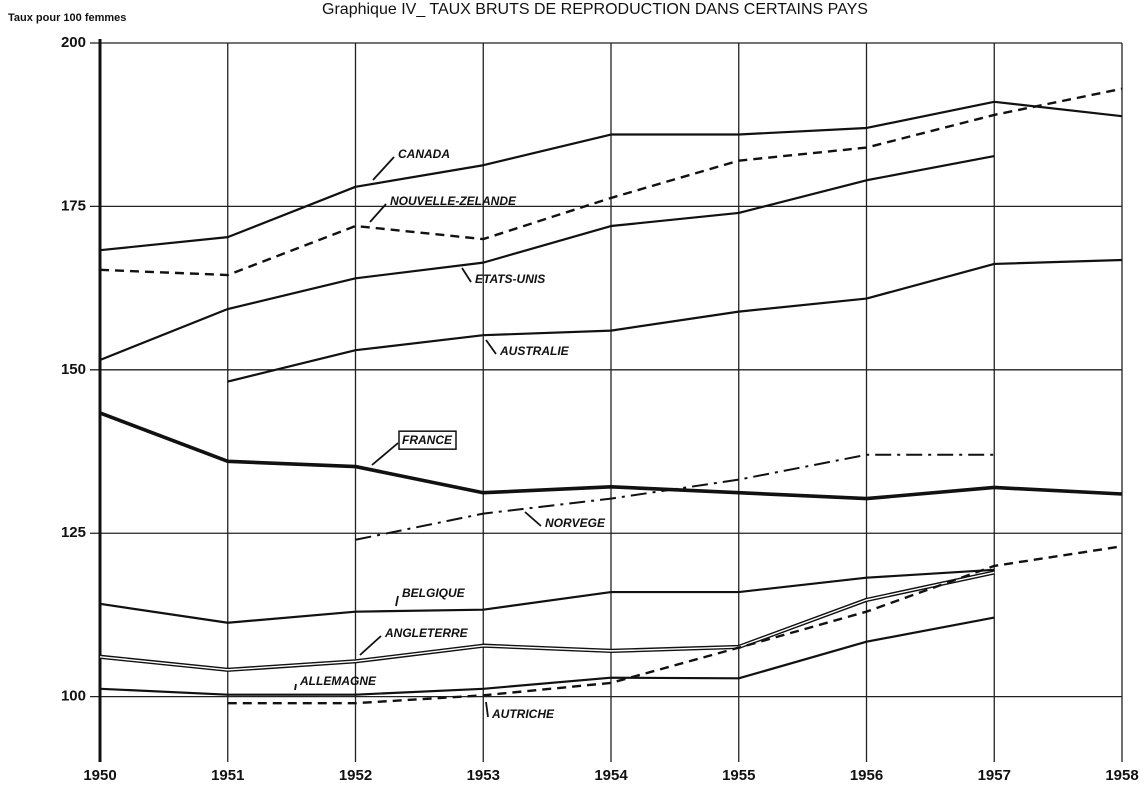 The width and height of the screenshot is (1146, 786). I want to click on x-tick-label: 1953, so click(483, 775).